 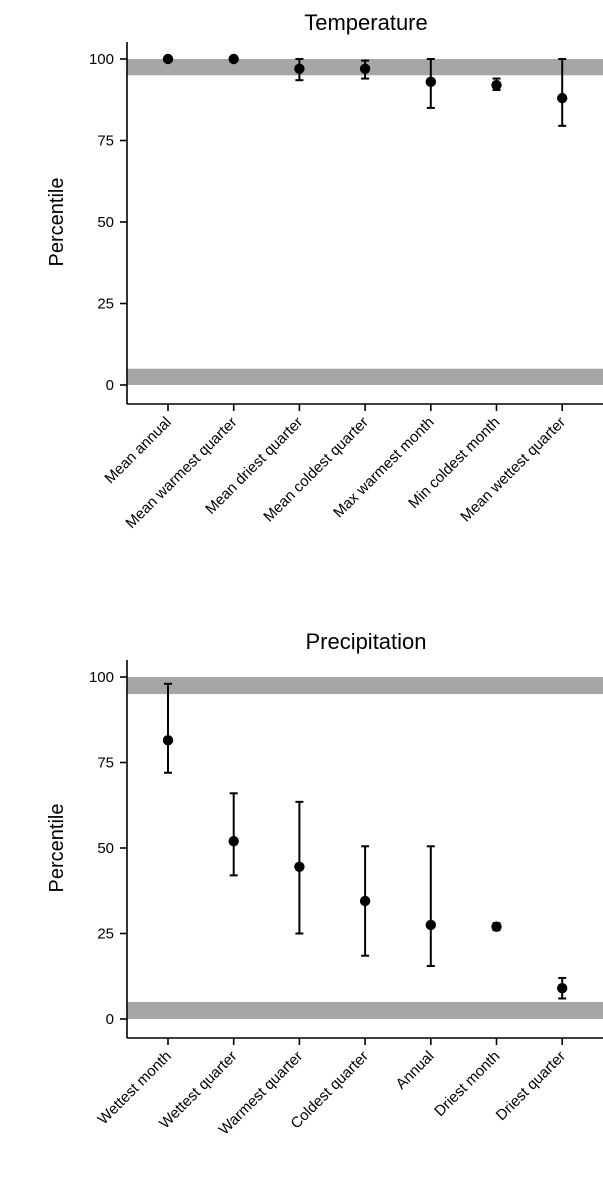 I want to click on x-tick-label: Mean warmest quarter, so click(x=181, y=473).